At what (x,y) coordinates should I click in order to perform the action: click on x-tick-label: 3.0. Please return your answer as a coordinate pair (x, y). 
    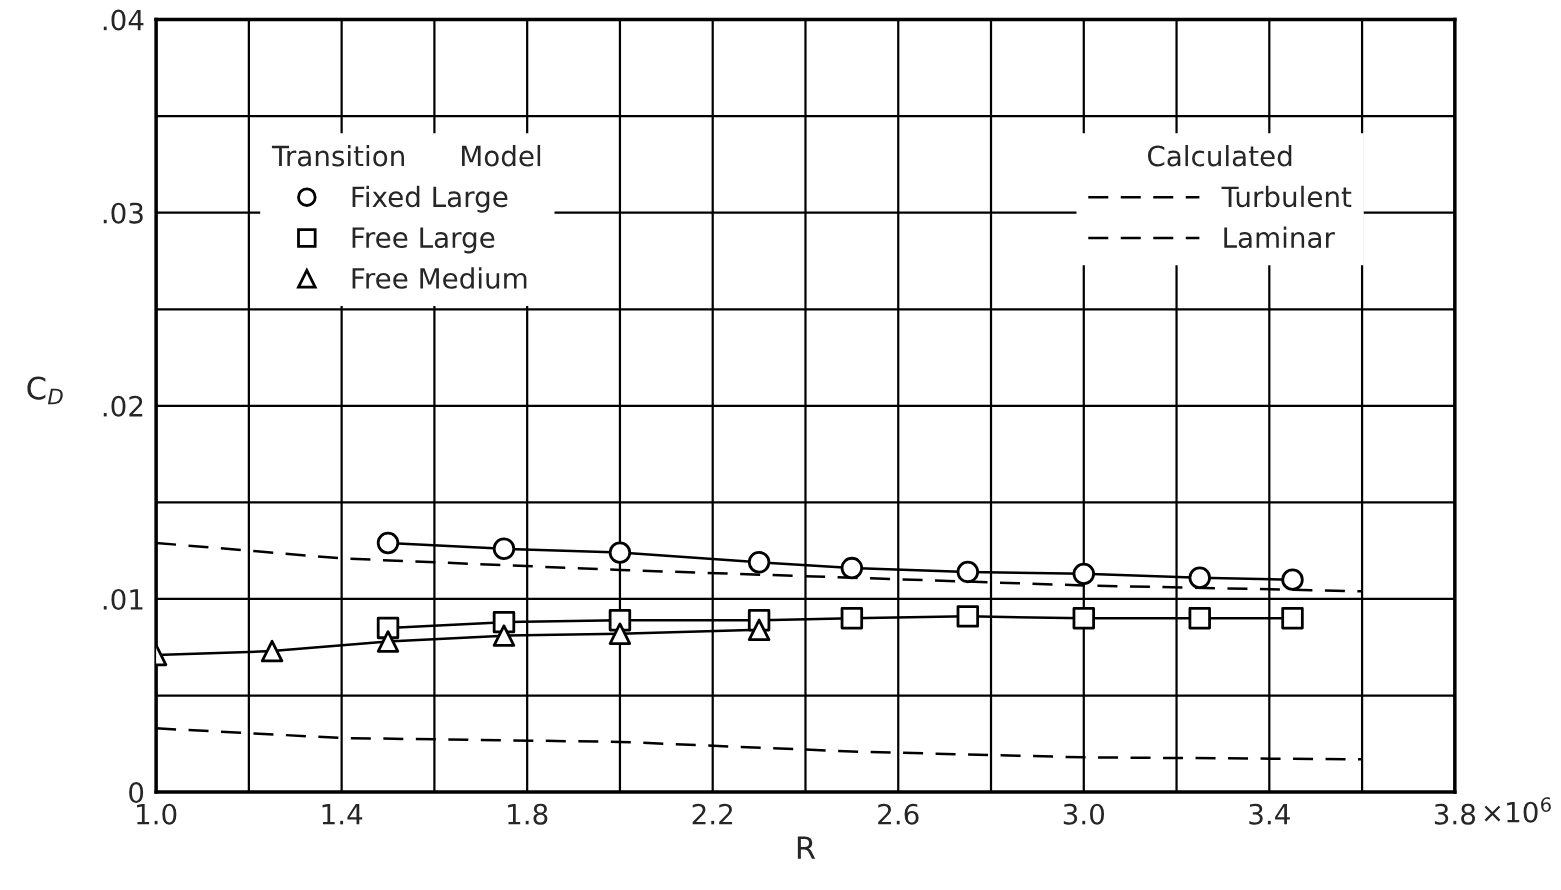
    Looking at the image, I should click on (1084, 814).